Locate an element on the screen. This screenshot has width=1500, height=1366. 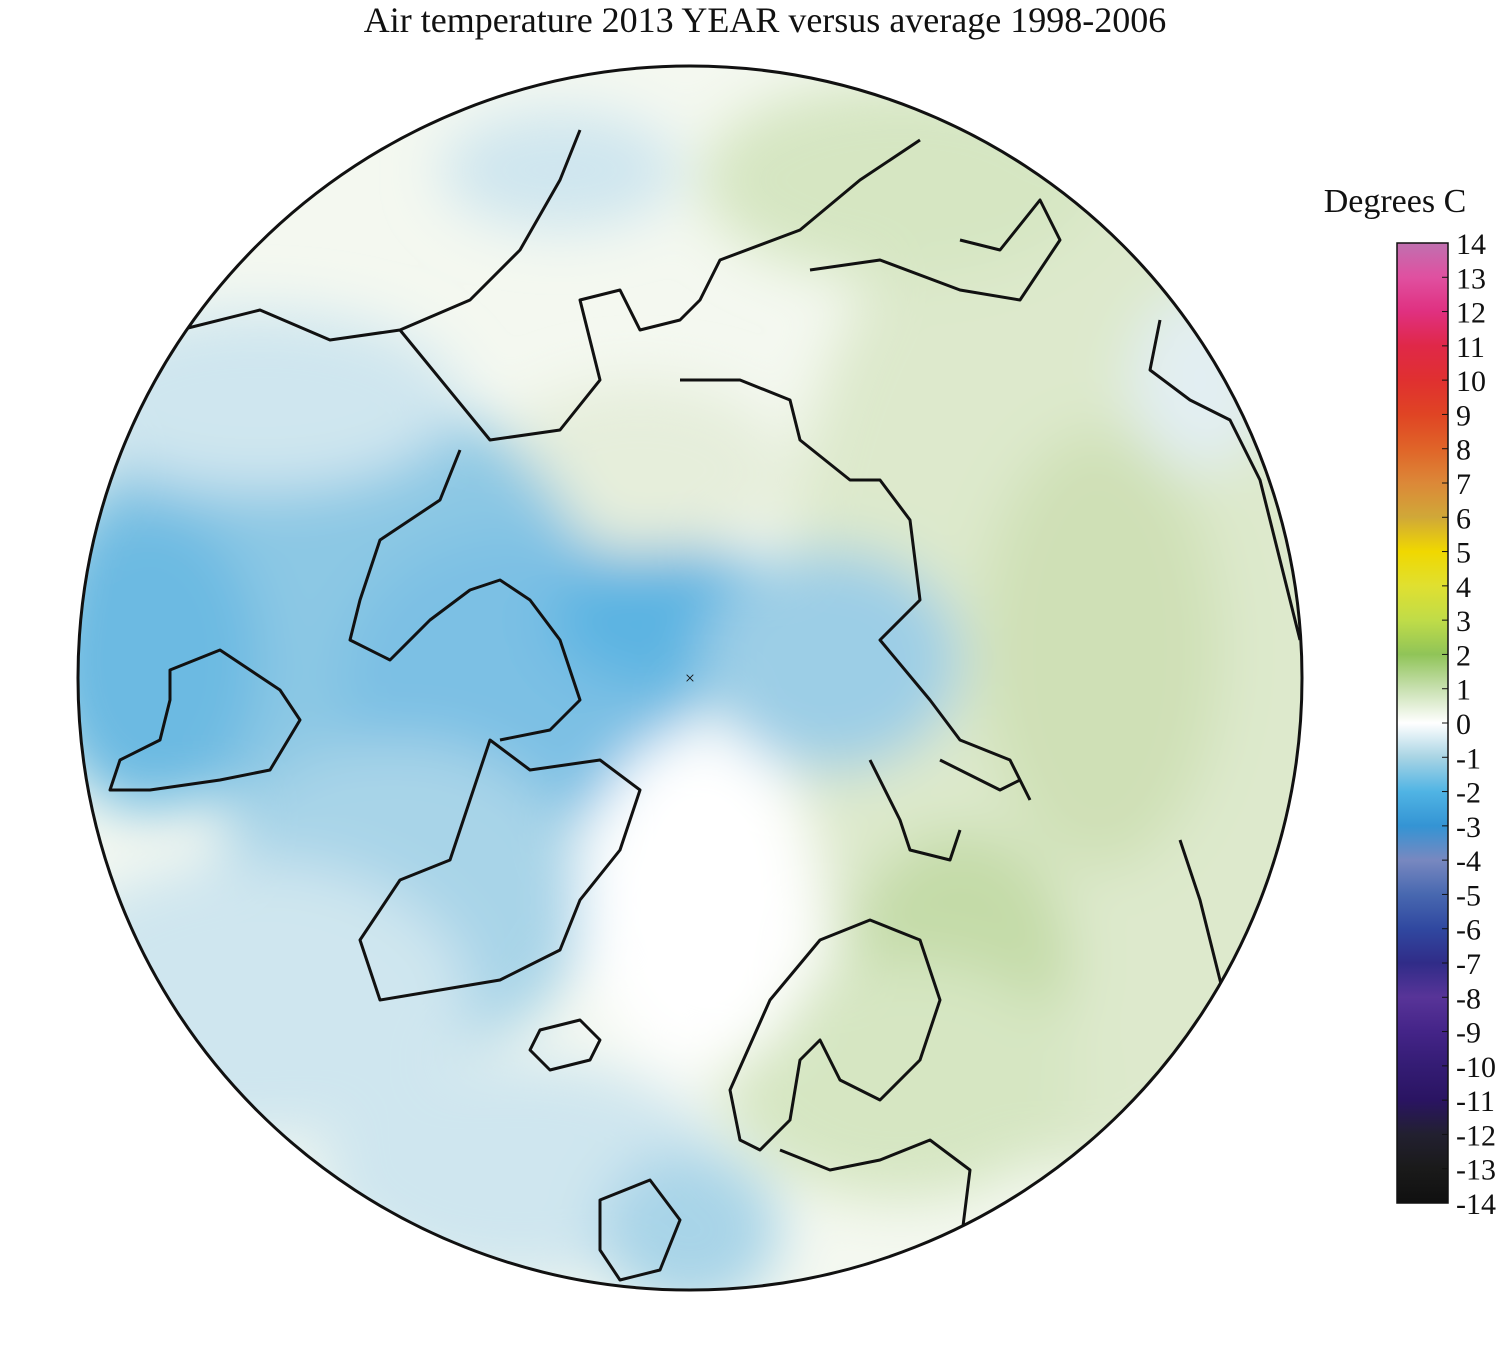
colorbar-tick-label: 11 is located at coordinates (1470, 347).